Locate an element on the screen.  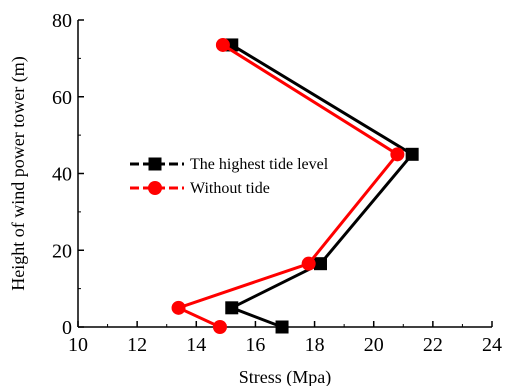
legend-label: The highest tide level is located at coordinates (259, 164).